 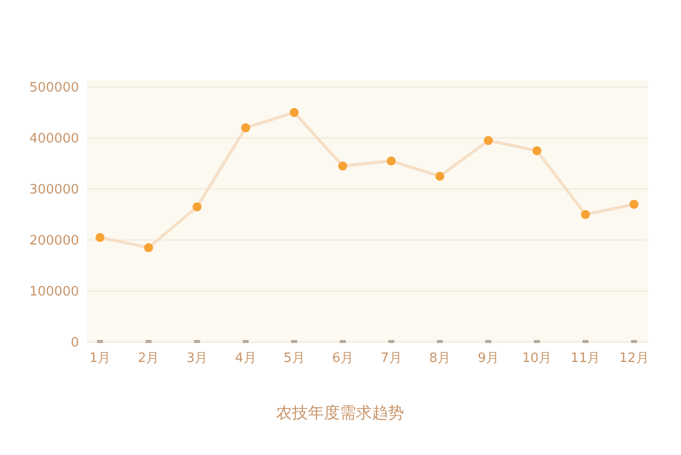 I want to click on y-tick-label: 400000, so click(x=54, y=139).